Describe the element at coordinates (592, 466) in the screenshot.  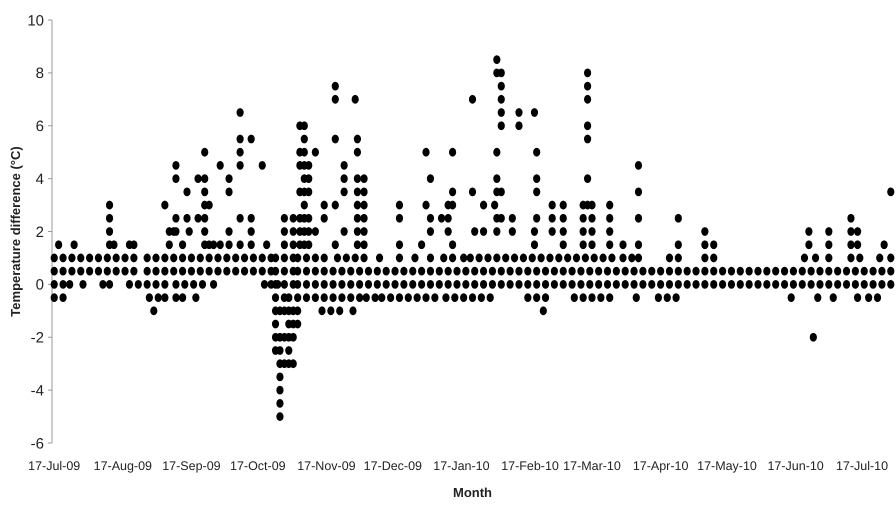
I see `x-tick-label: 17-Mar-10` at that location.